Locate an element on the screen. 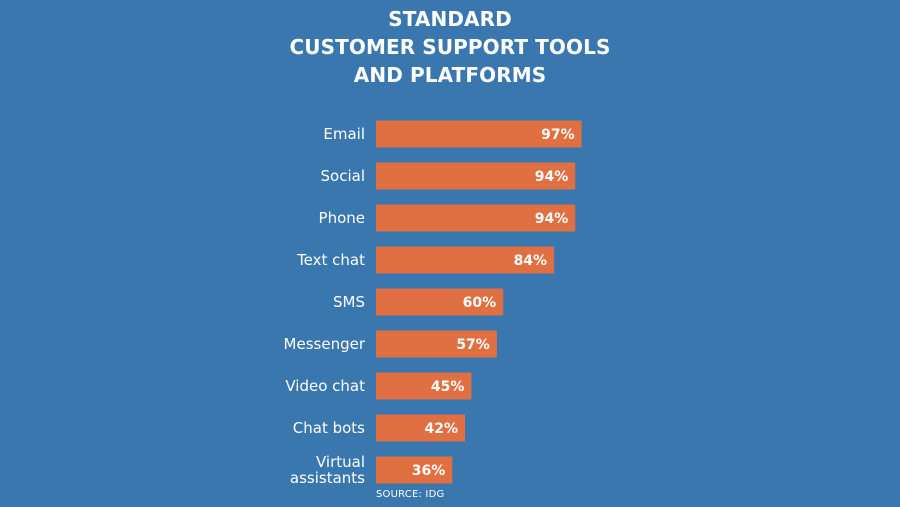  chart-title-line-2: CUSTOMER SUPPORT TOOLS is located at coordinates (450, 47).